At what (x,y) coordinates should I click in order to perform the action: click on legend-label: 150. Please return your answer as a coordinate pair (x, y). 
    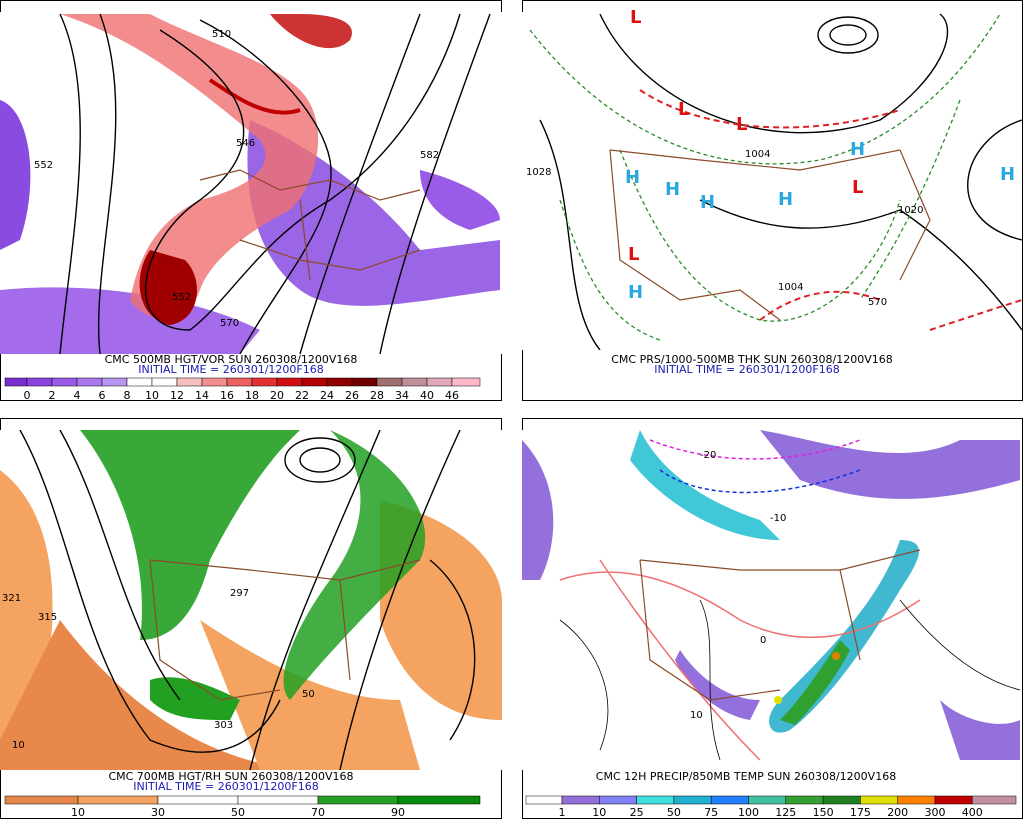
    Looking at the image, I should click on (823, 812).